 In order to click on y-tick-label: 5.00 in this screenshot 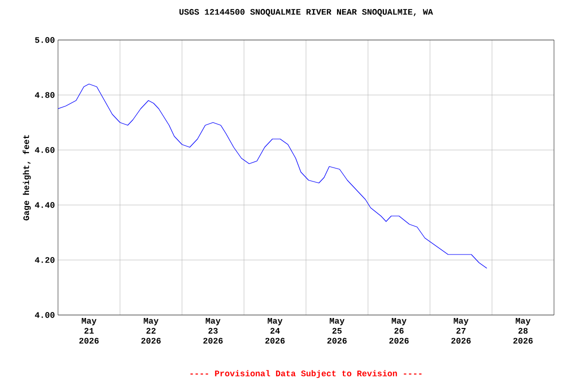, I will do `click(44, 40)`.